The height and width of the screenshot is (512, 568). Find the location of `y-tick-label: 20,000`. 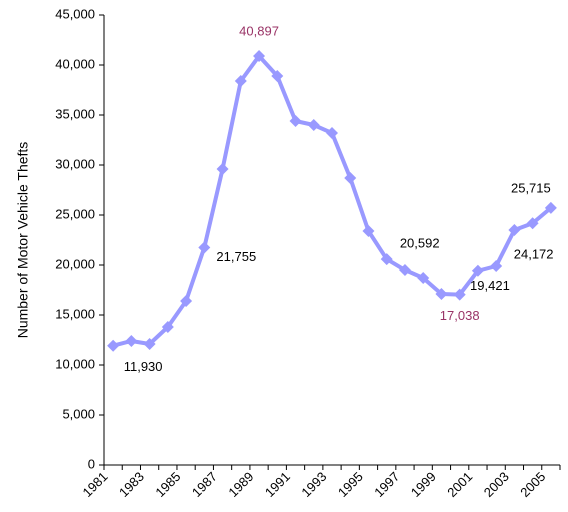

y-tick-label: 20,000 is located at coordinates (75, 263).